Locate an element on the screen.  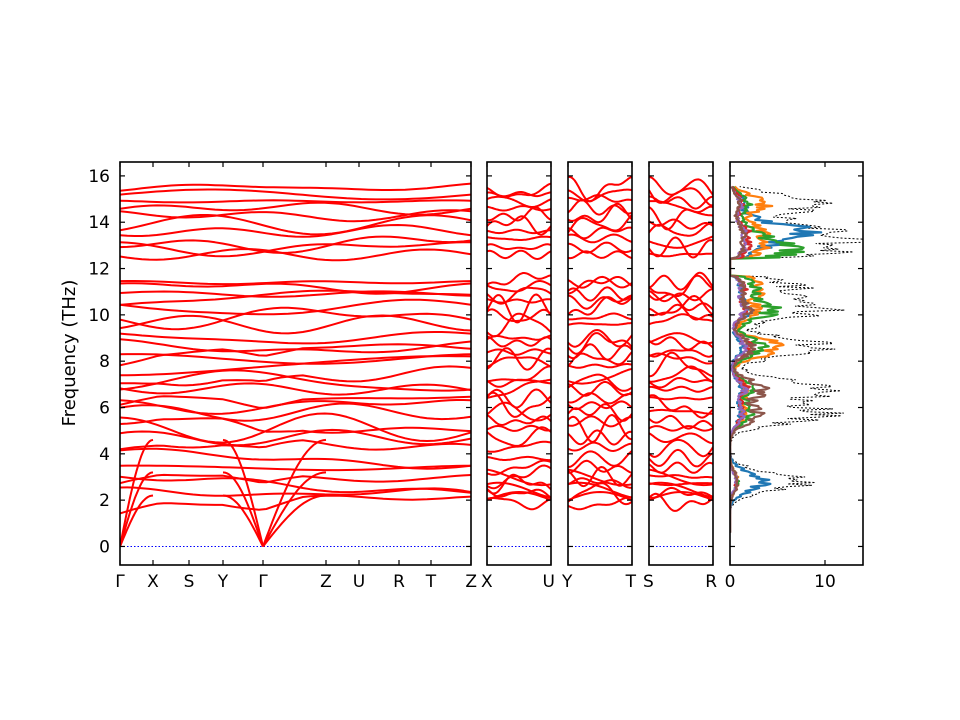
y-tick-label: 0 is located at coordinates (104, 547).